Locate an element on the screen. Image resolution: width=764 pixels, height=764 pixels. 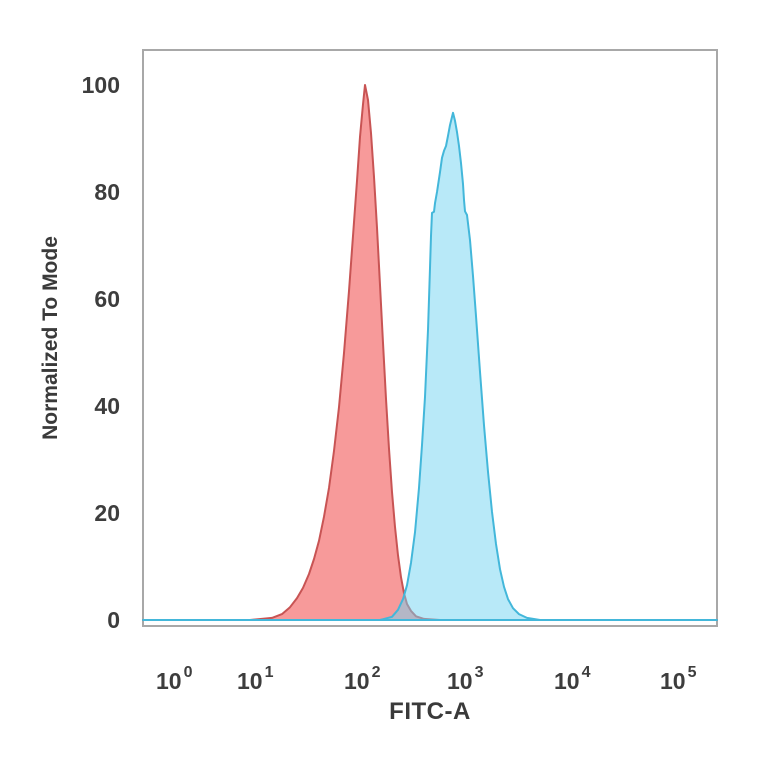
y-axis-title: Normalized To Mode is located at coordinates (50, 338).